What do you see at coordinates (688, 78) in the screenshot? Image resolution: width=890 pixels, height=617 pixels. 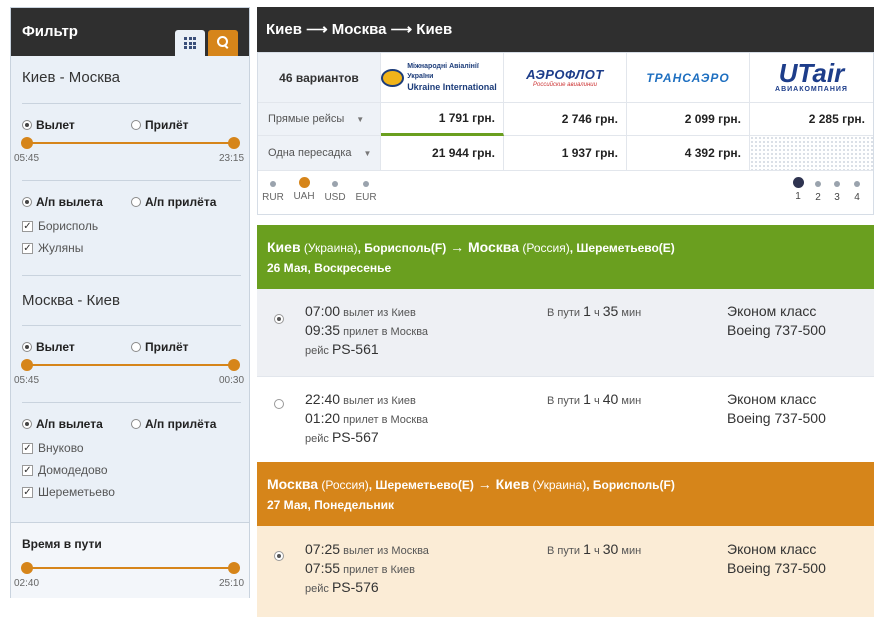 I see `airline-logo-transaero: ТРАНСАЭРО` at bounding box center [688, 78].